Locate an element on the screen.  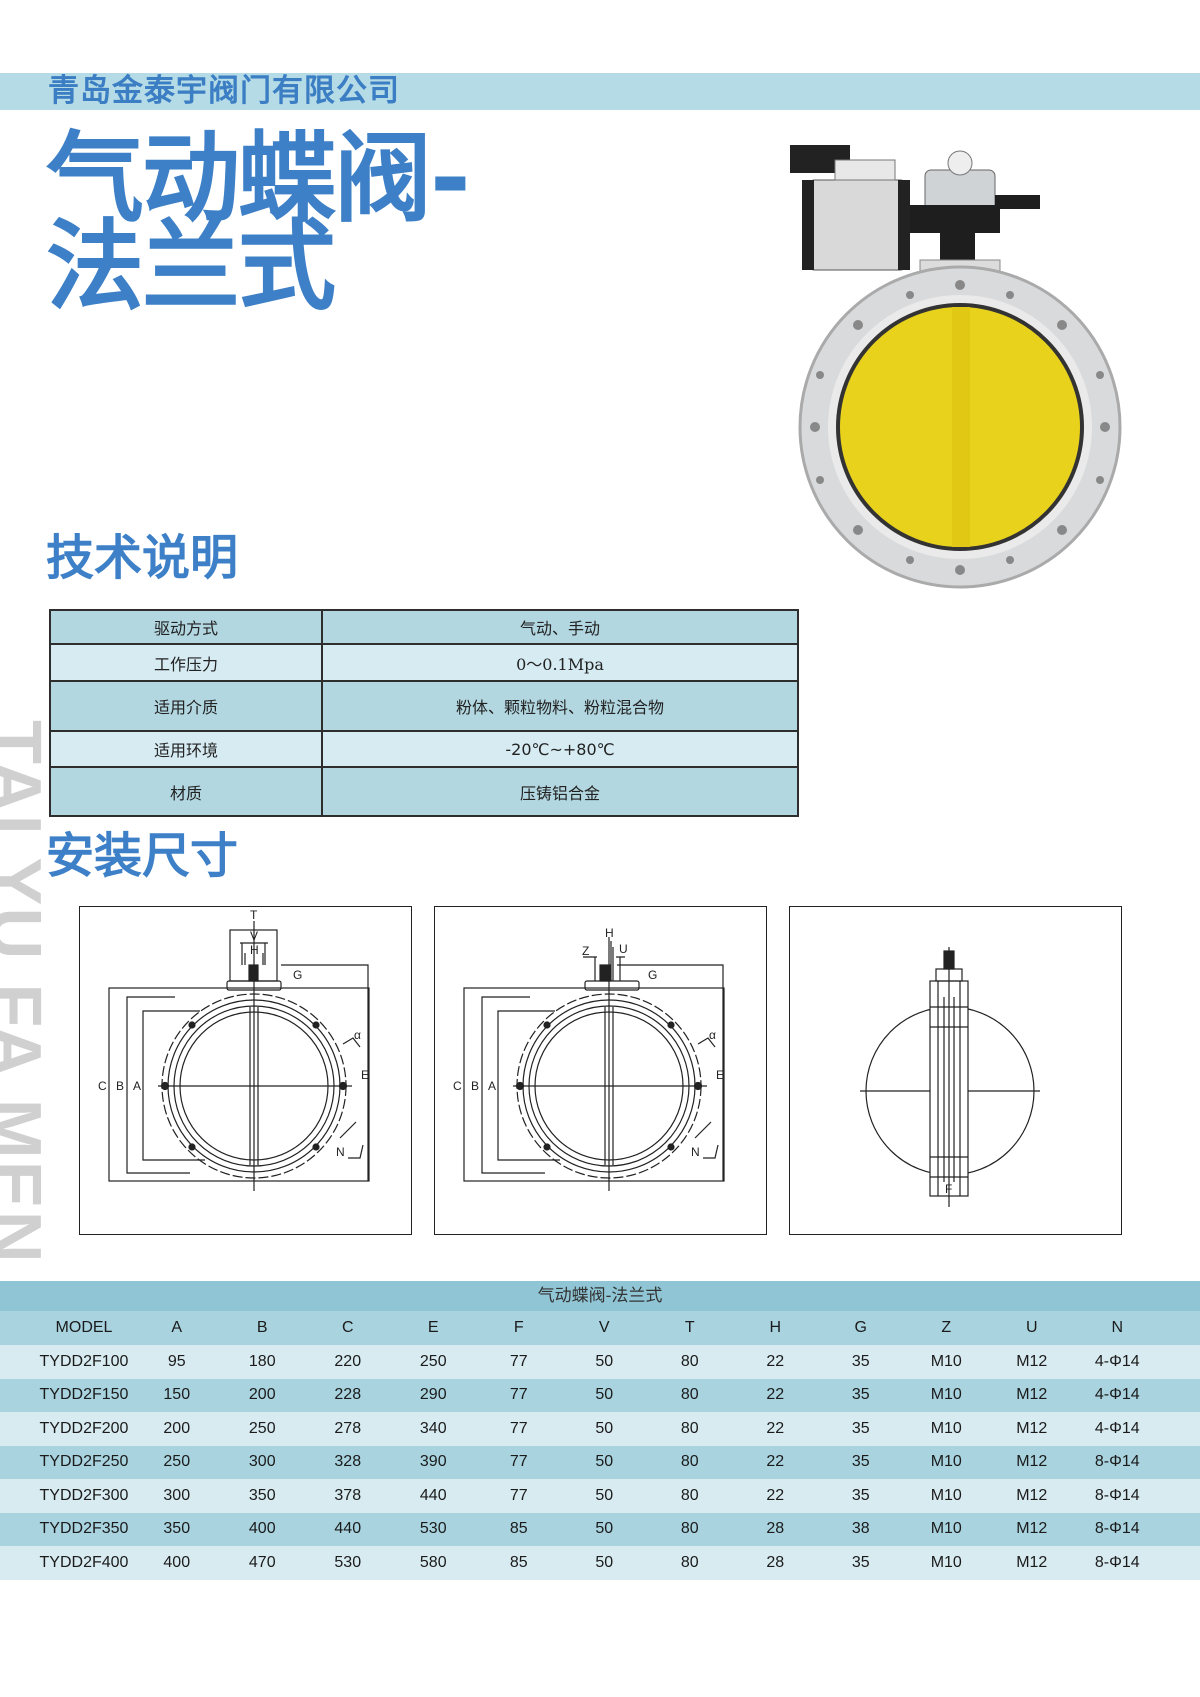
spec-value: 气动、手动 is located at coordinates (560, 627).